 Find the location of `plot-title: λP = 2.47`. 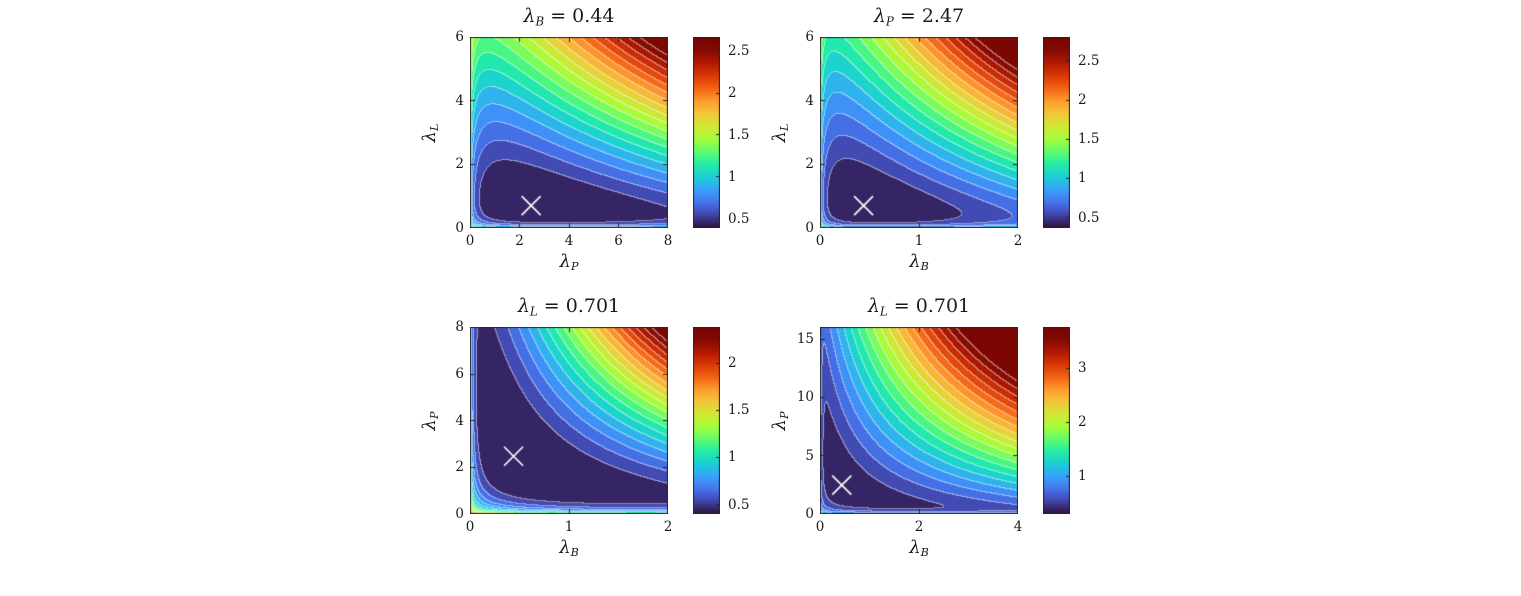

plot-title: λP = 2.47 is located at coordinates (919, 17).